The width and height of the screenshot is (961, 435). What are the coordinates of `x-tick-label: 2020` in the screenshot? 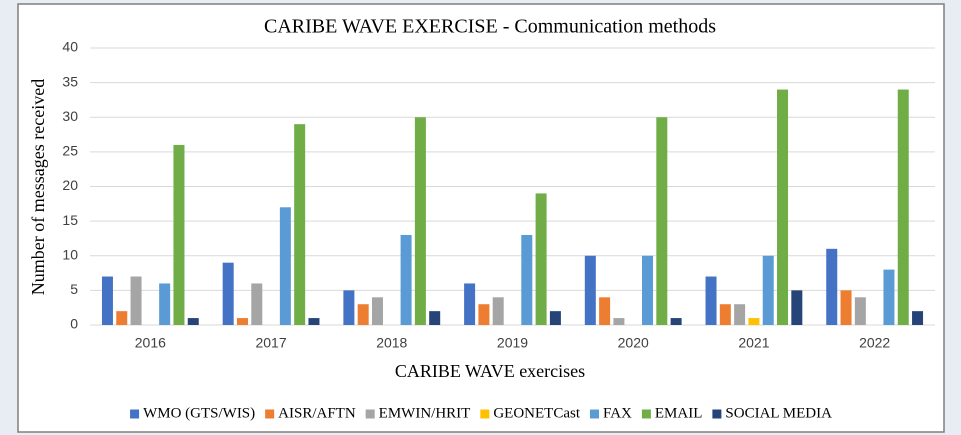 It's located at (633, 343).